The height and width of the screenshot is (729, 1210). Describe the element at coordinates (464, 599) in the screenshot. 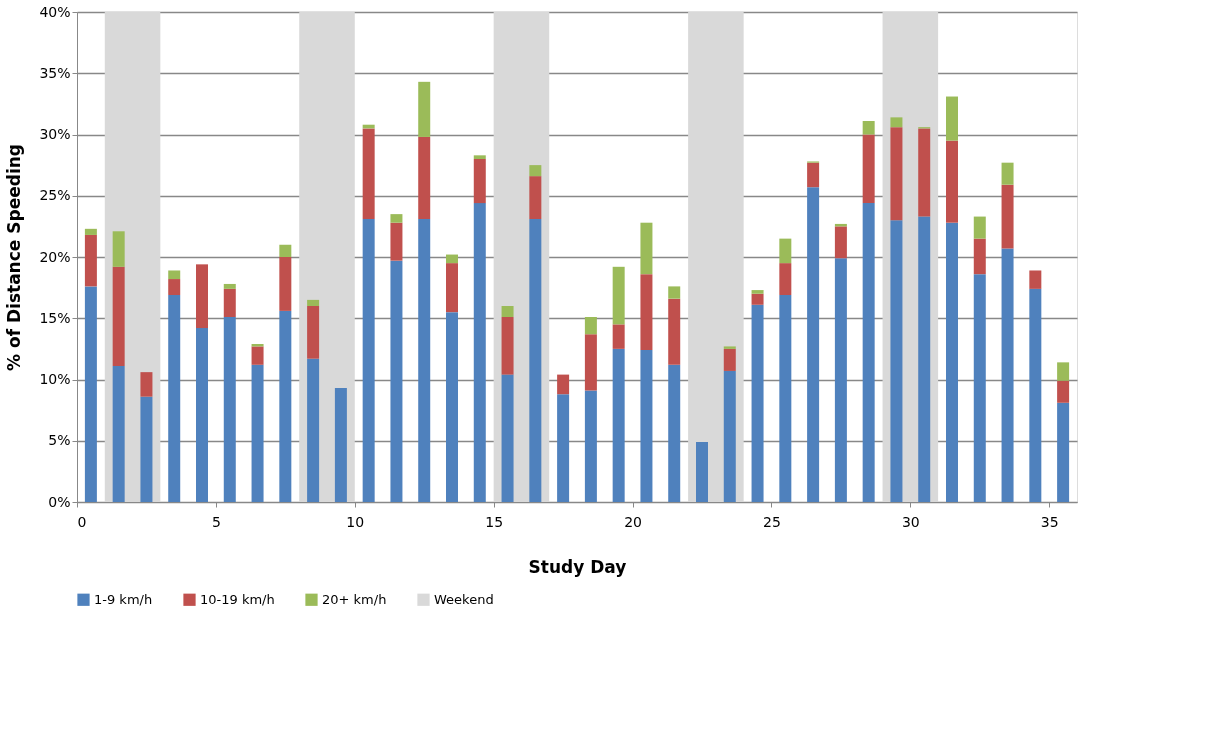

I see `legend-label: Weekend` at that location.